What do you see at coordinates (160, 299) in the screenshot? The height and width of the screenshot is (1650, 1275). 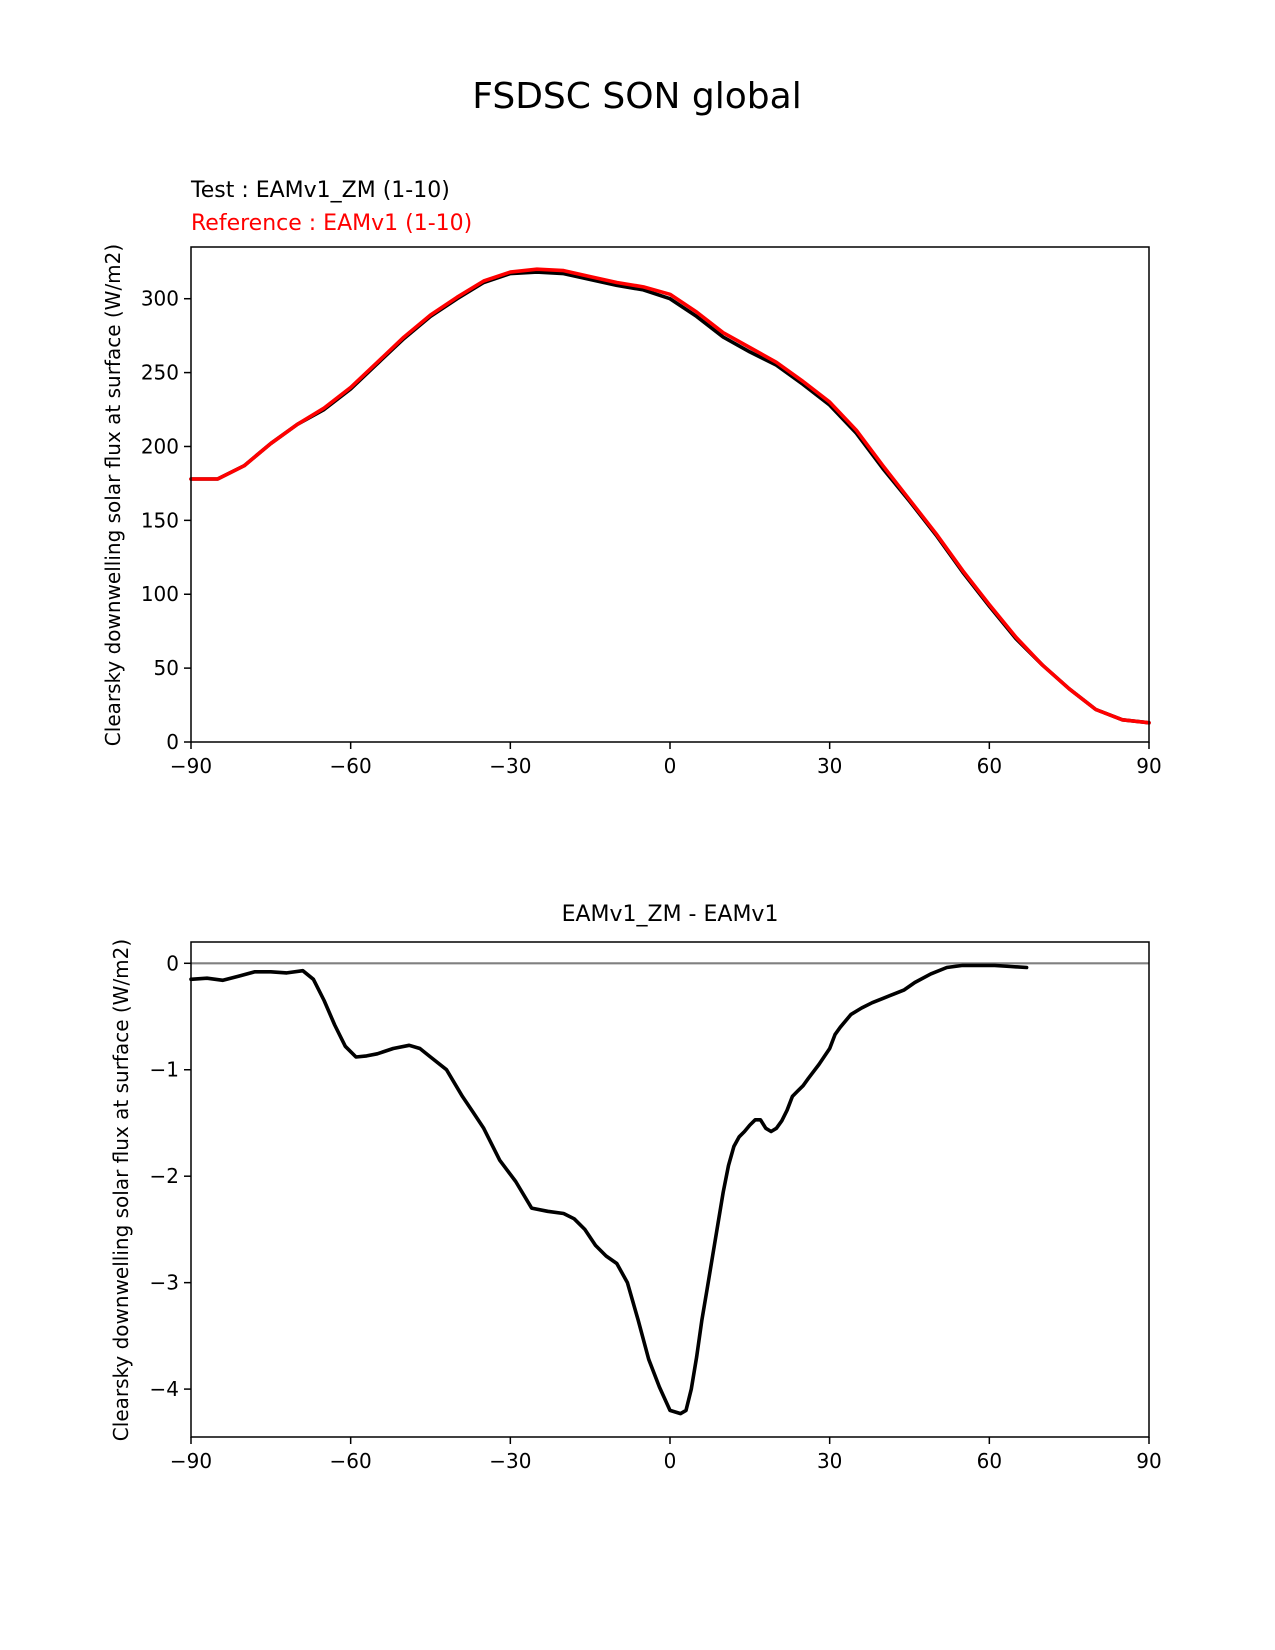 I see `y-tick-label: 300` at bounding box center [160, 299].